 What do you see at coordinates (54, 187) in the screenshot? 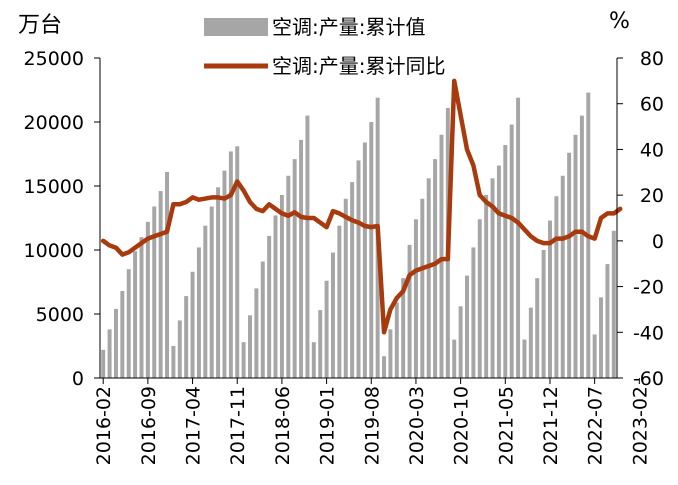
I see `left-tick-label: 15000` at bounding box center [54, 187].